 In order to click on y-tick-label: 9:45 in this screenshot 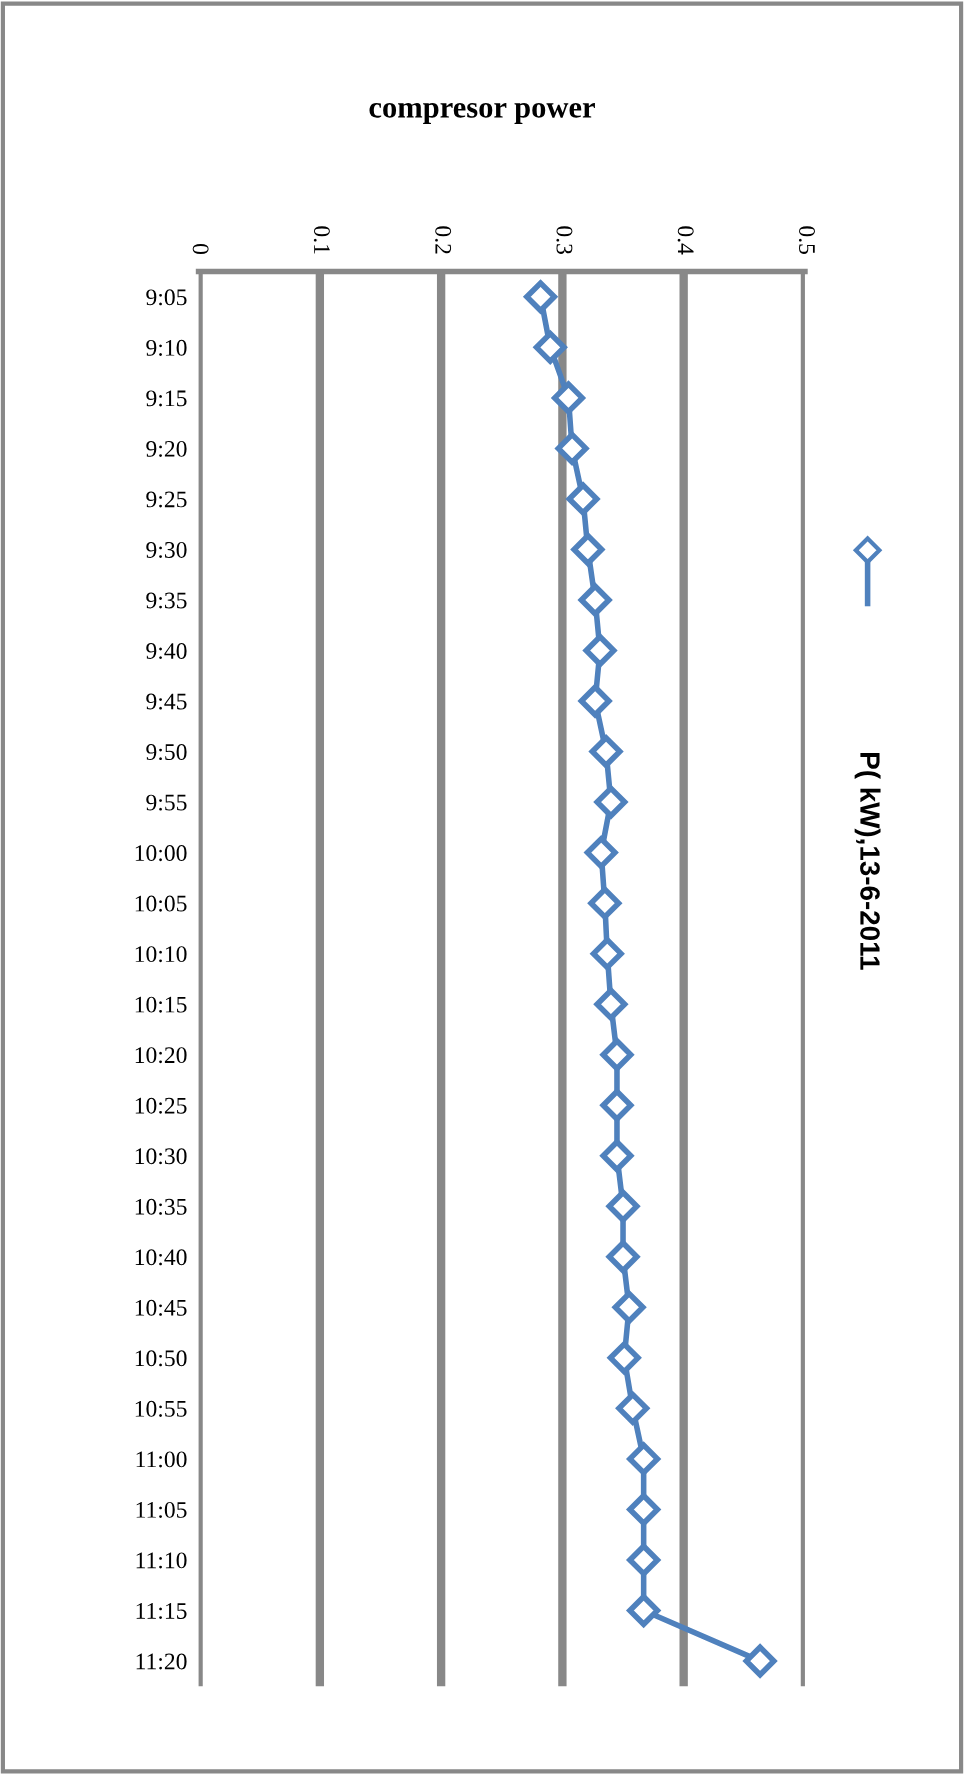, I will do `click(166, 701)`.